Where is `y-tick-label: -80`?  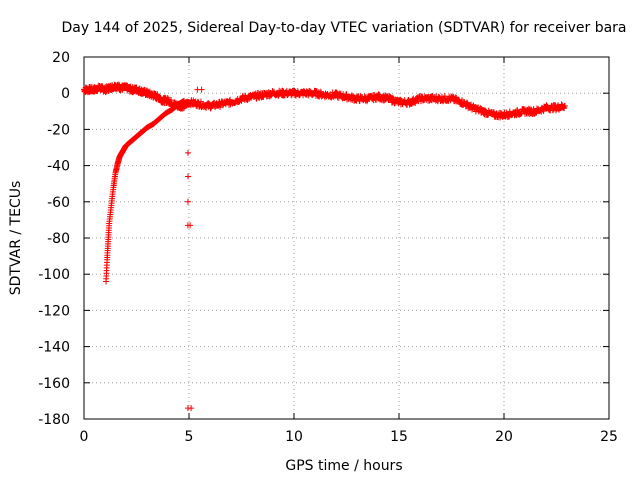
y-tick-label: -80 is located at coordinates (58, 239).